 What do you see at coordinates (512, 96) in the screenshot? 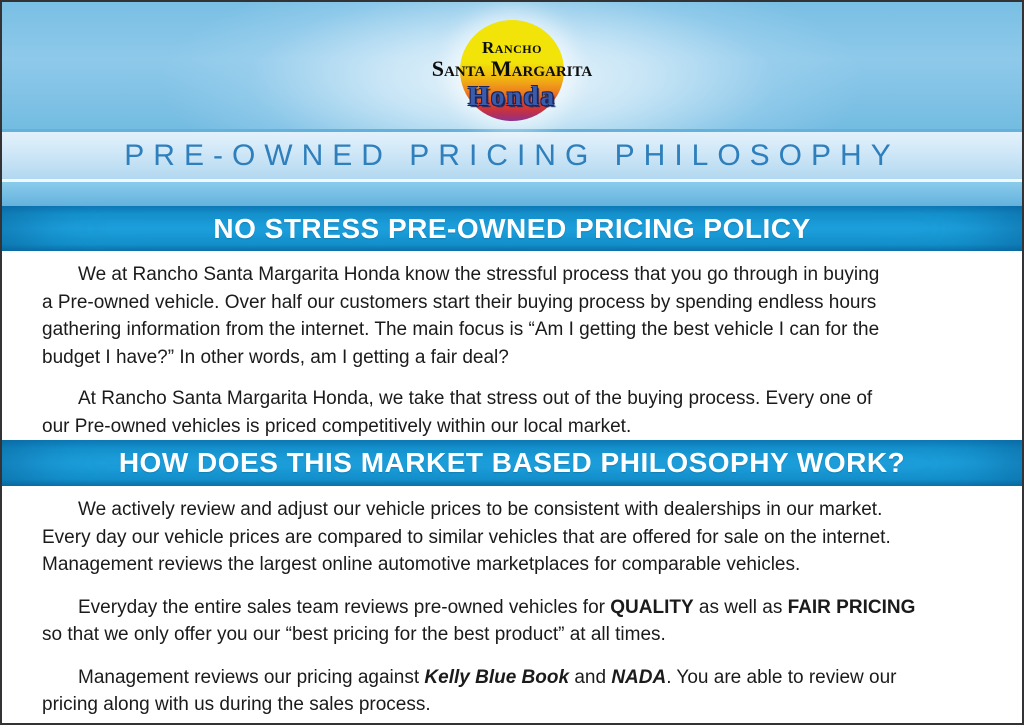
I see `dealer-brand-honda: Honda` at bounding box center [512, 96].